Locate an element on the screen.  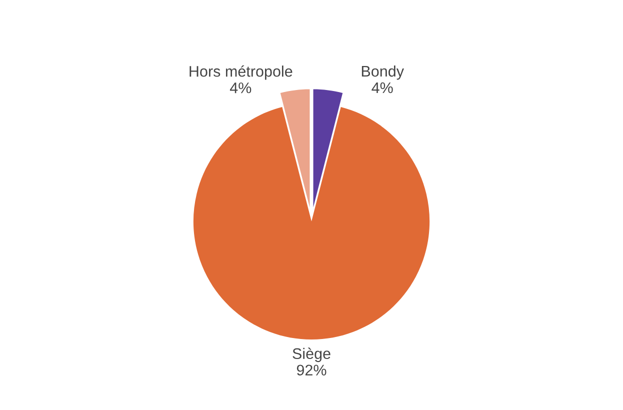
slice-label: Hors métropole is located at coordinates (241, 72).